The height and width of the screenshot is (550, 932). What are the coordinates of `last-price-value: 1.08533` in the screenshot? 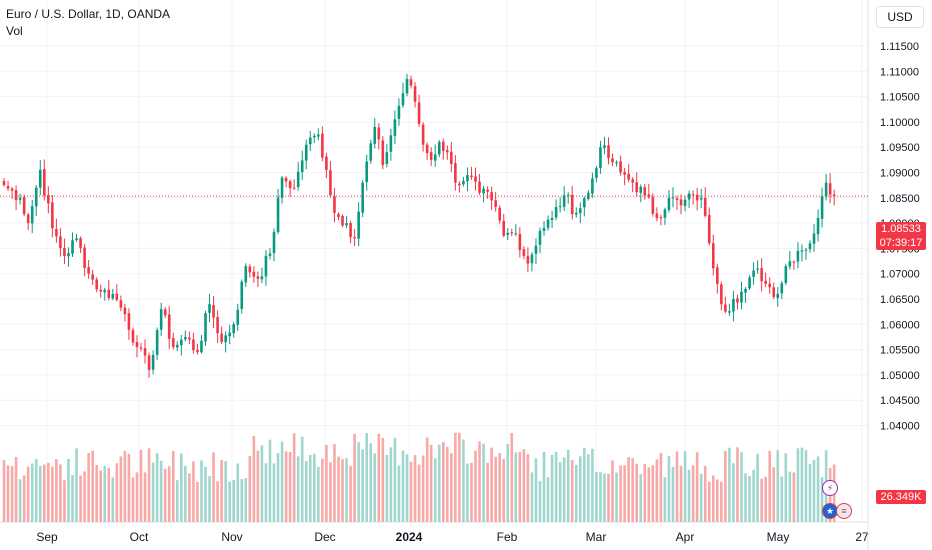 It's located at (901, 229).